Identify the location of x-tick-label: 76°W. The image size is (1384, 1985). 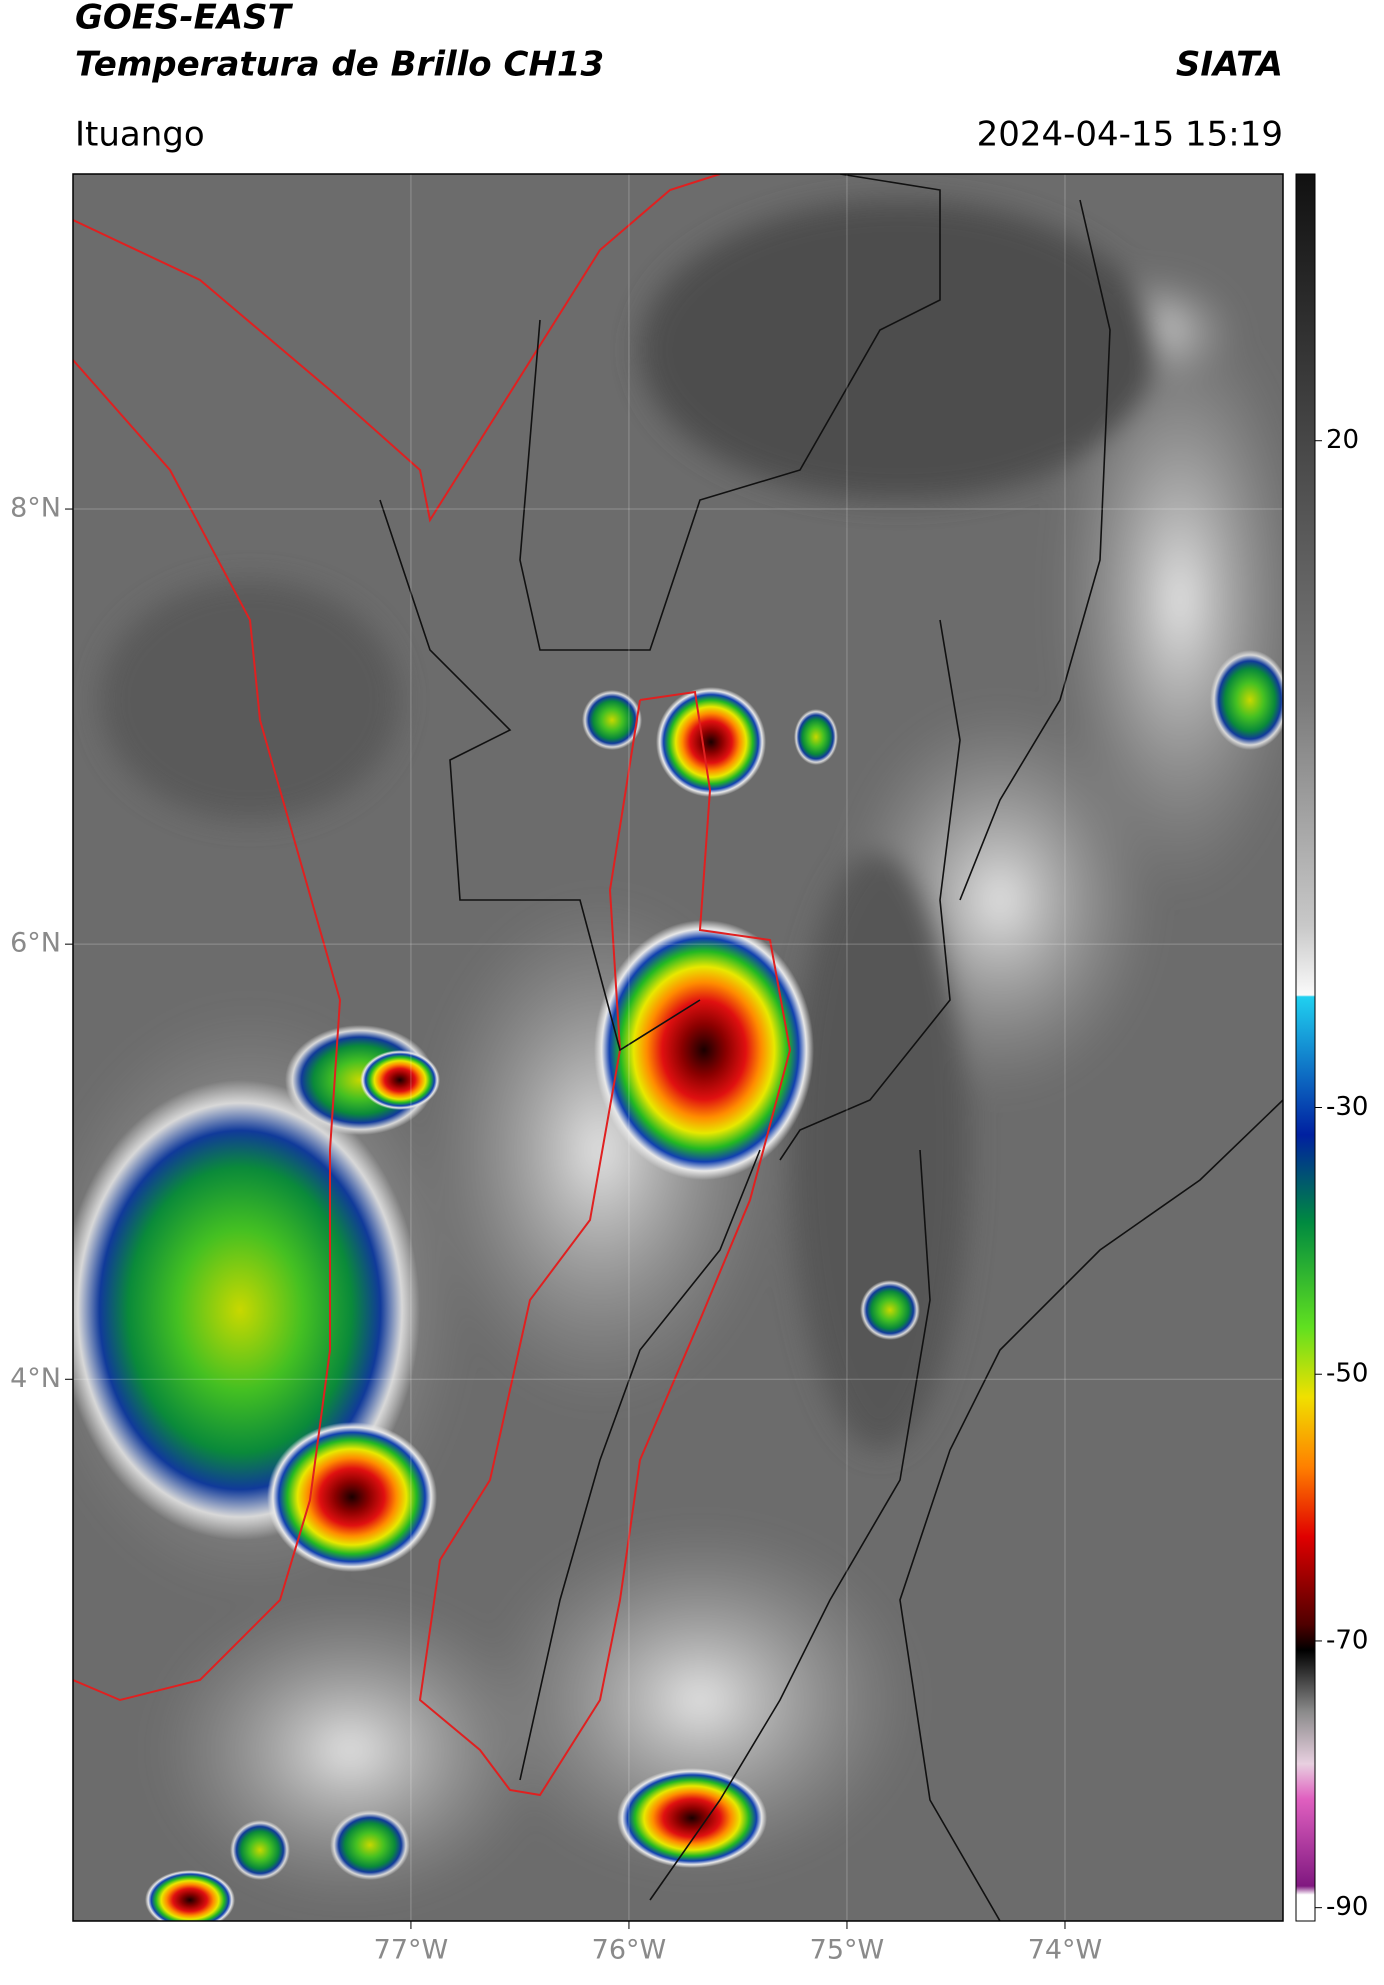
(629, 1950).